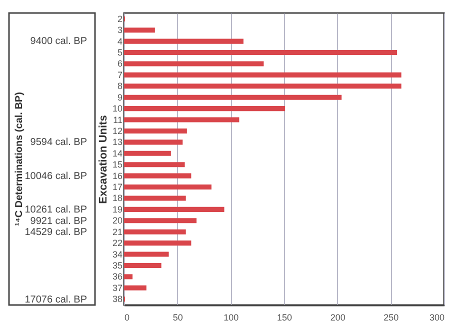  Describe the element at coordinates (119, 19) in the screenshot. I see `y-tick-label: 2` at that location.